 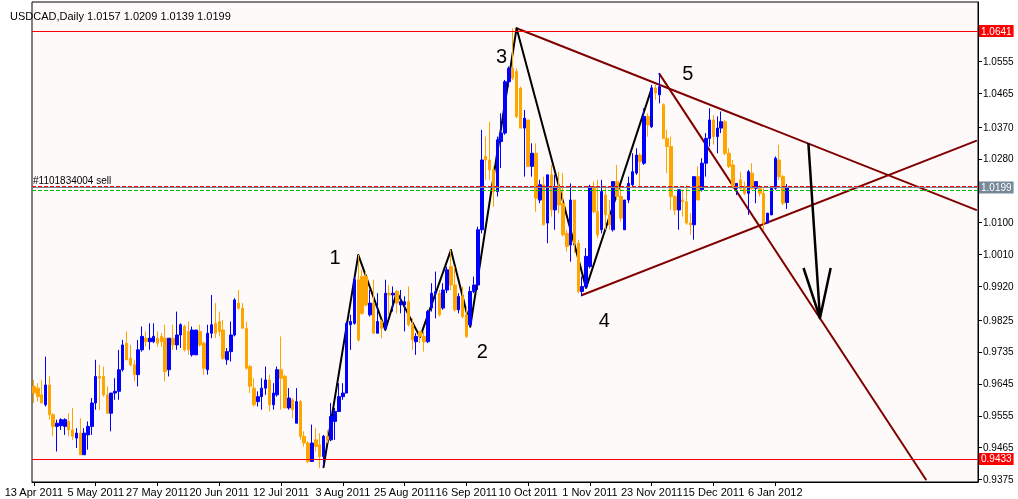 What do you see at coordinates (72, 180) in the screenshot?
I see `ref-line-label: #1101834004 sell` at bounding box center [72, 180].